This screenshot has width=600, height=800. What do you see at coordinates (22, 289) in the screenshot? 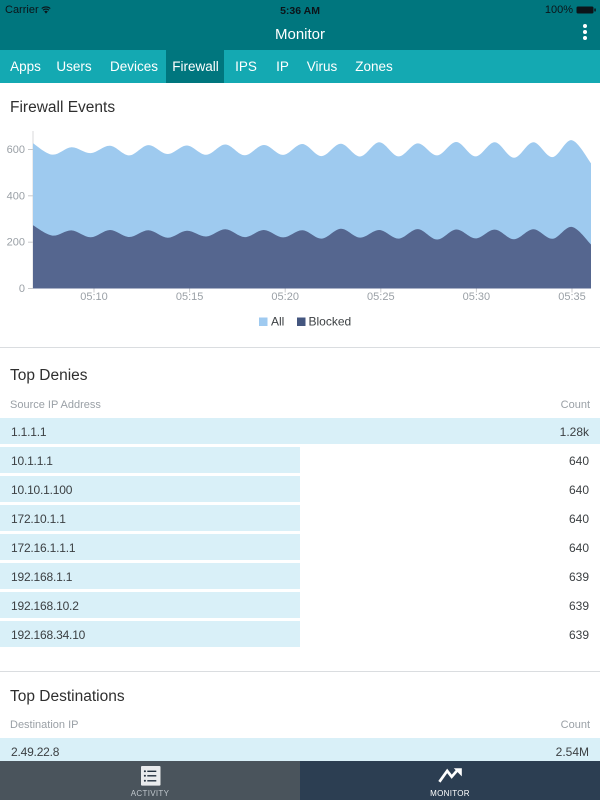
I see `svg-text: 0` at bounding box center [22, 289].